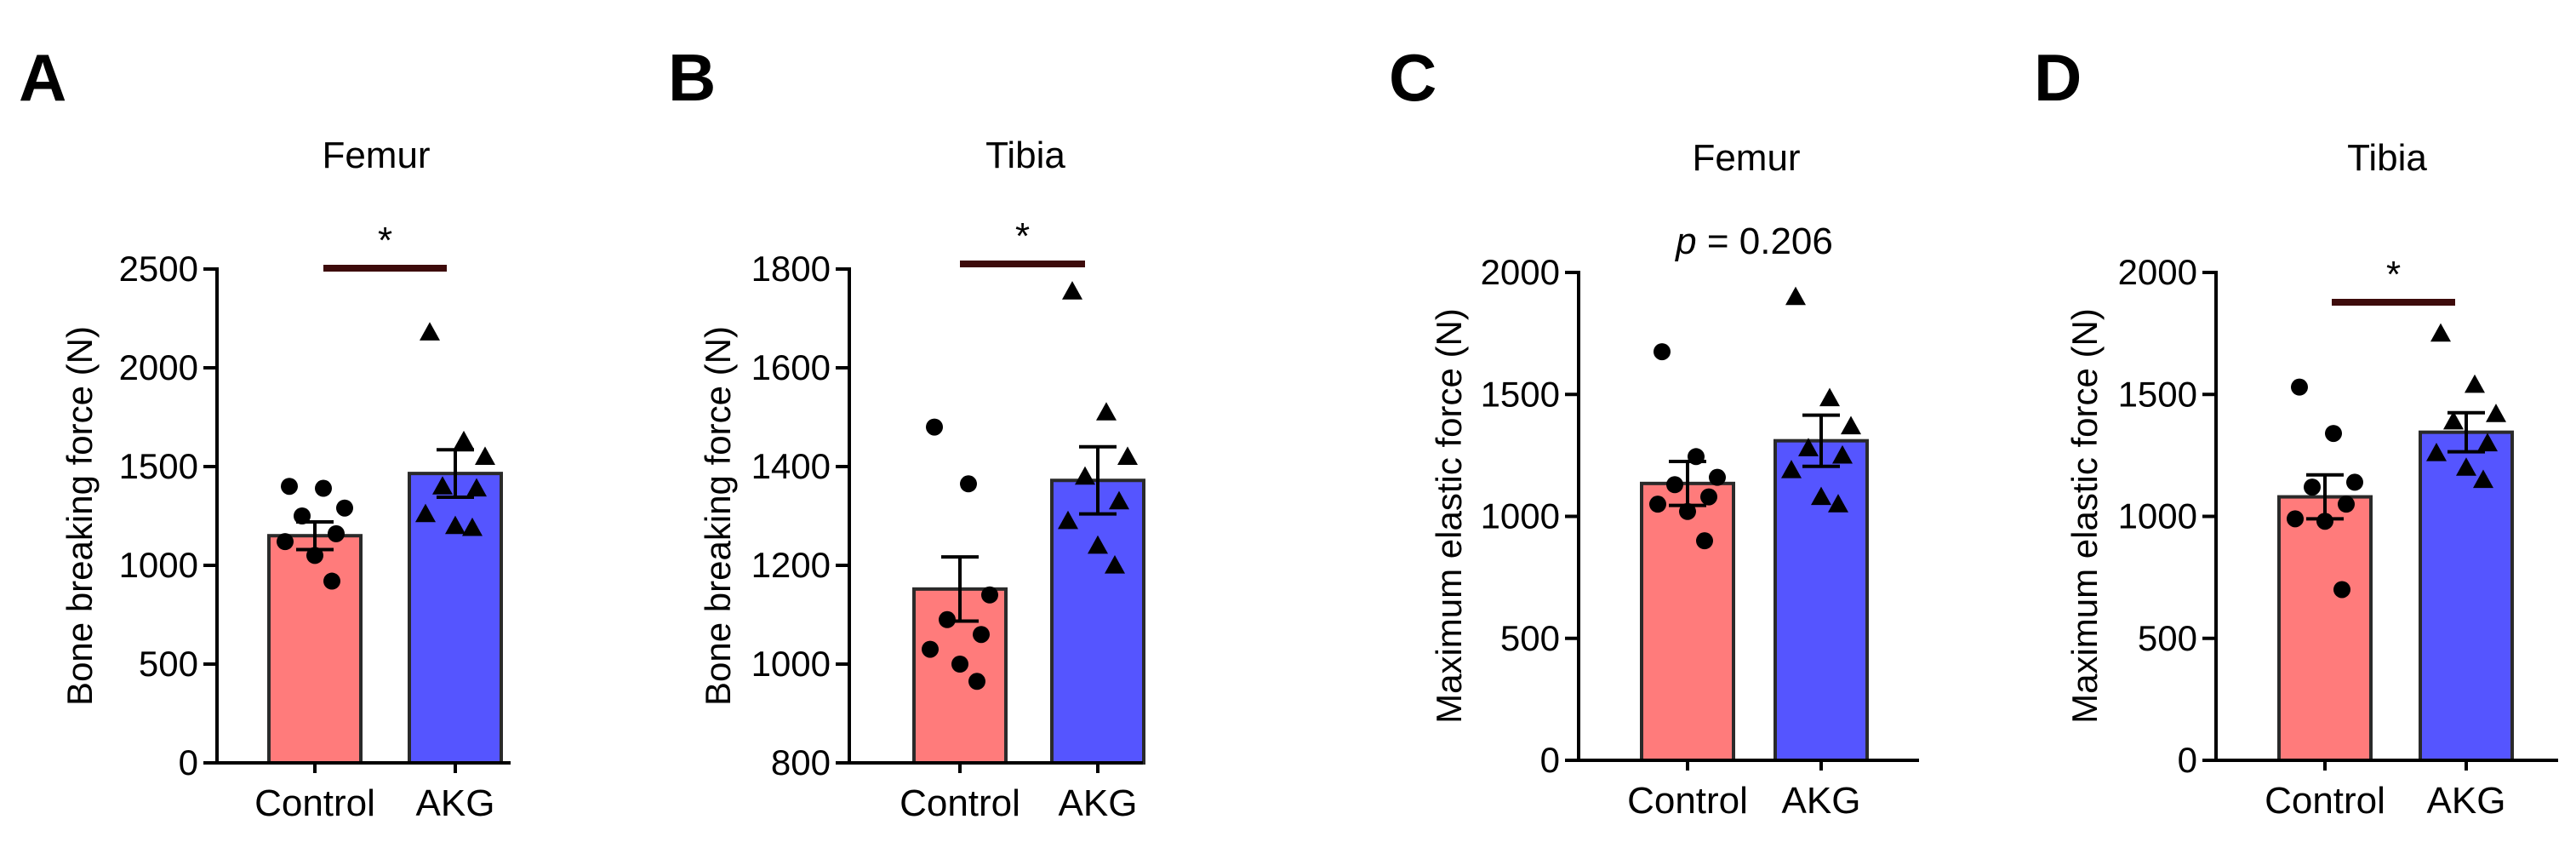 This screenshot has width=2576, height=848. I want to click on y-tick-label: 1400, so click(791, 466).